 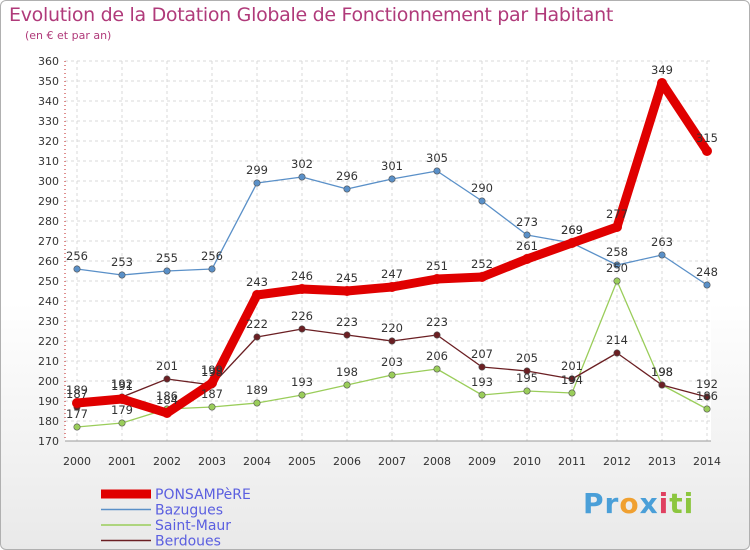 What do you see at coordinates (707, 138) in the screenshot?
I see `data-label: 315` at bounding box center [707, 138].